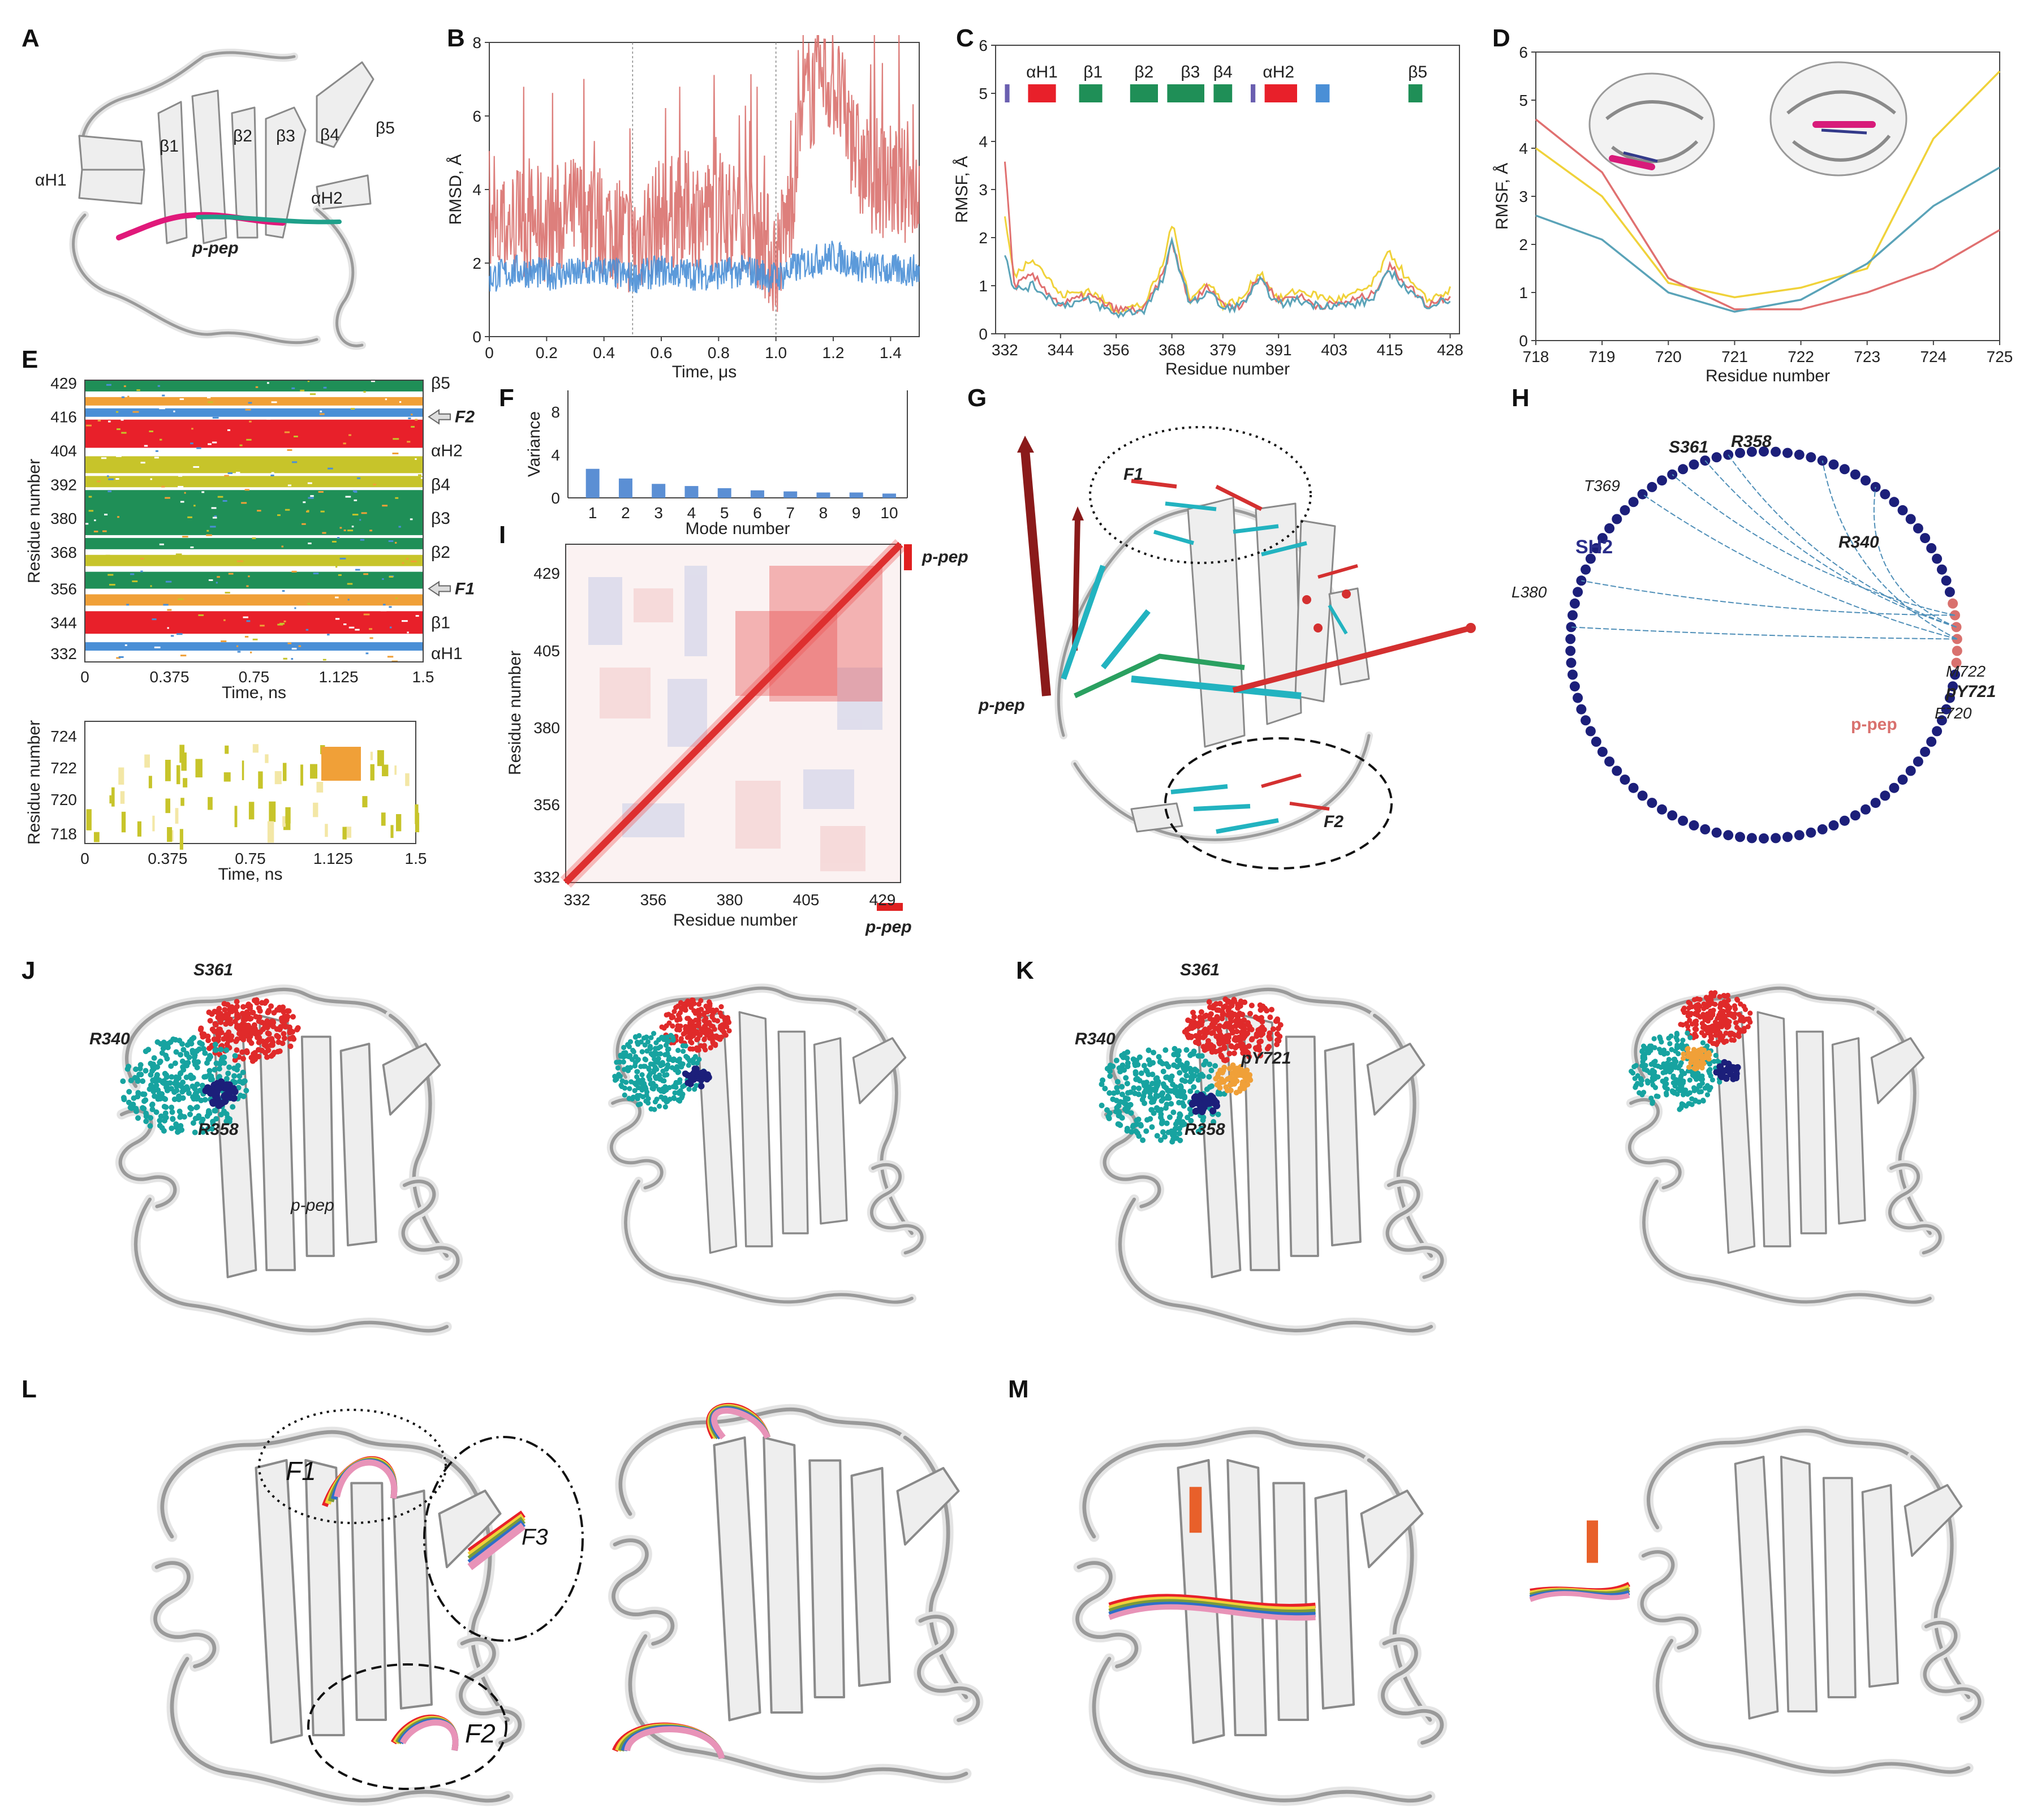  What do you see at coordinates (301, 1471) in the screenshot?
I see `region-label-f1-l: F1` at bounding box center [301, 1471].